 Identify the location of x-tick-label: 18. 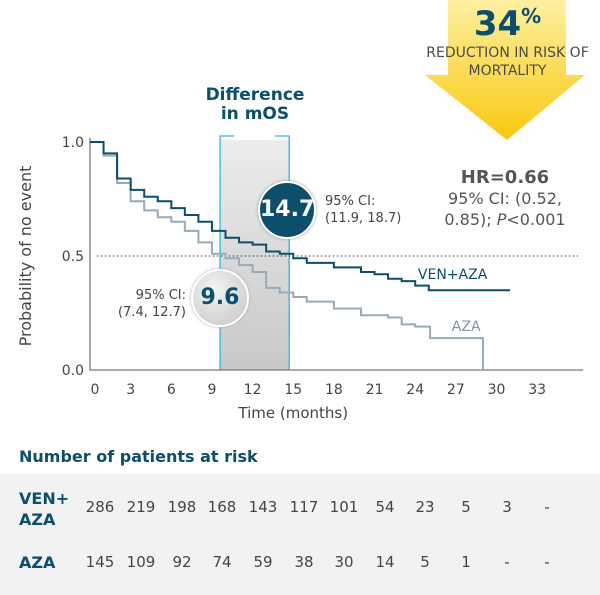
(334, 390).